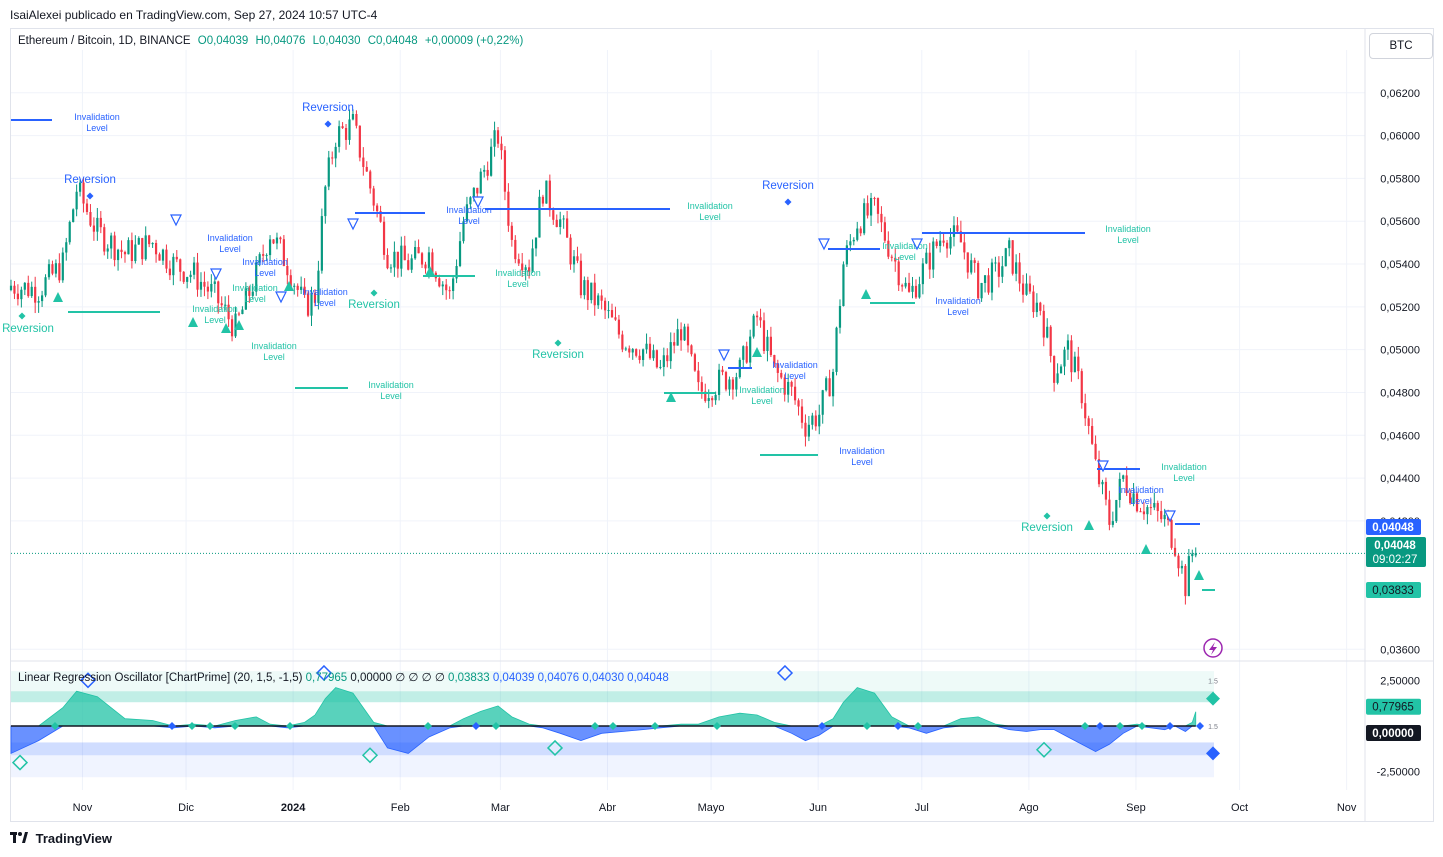 Image resolution: width=1443 pixels, height=857 pixels. Describe the element at coordinates (223, 41) in the screenshot. I see `legend-open: O0,04039` at that location.